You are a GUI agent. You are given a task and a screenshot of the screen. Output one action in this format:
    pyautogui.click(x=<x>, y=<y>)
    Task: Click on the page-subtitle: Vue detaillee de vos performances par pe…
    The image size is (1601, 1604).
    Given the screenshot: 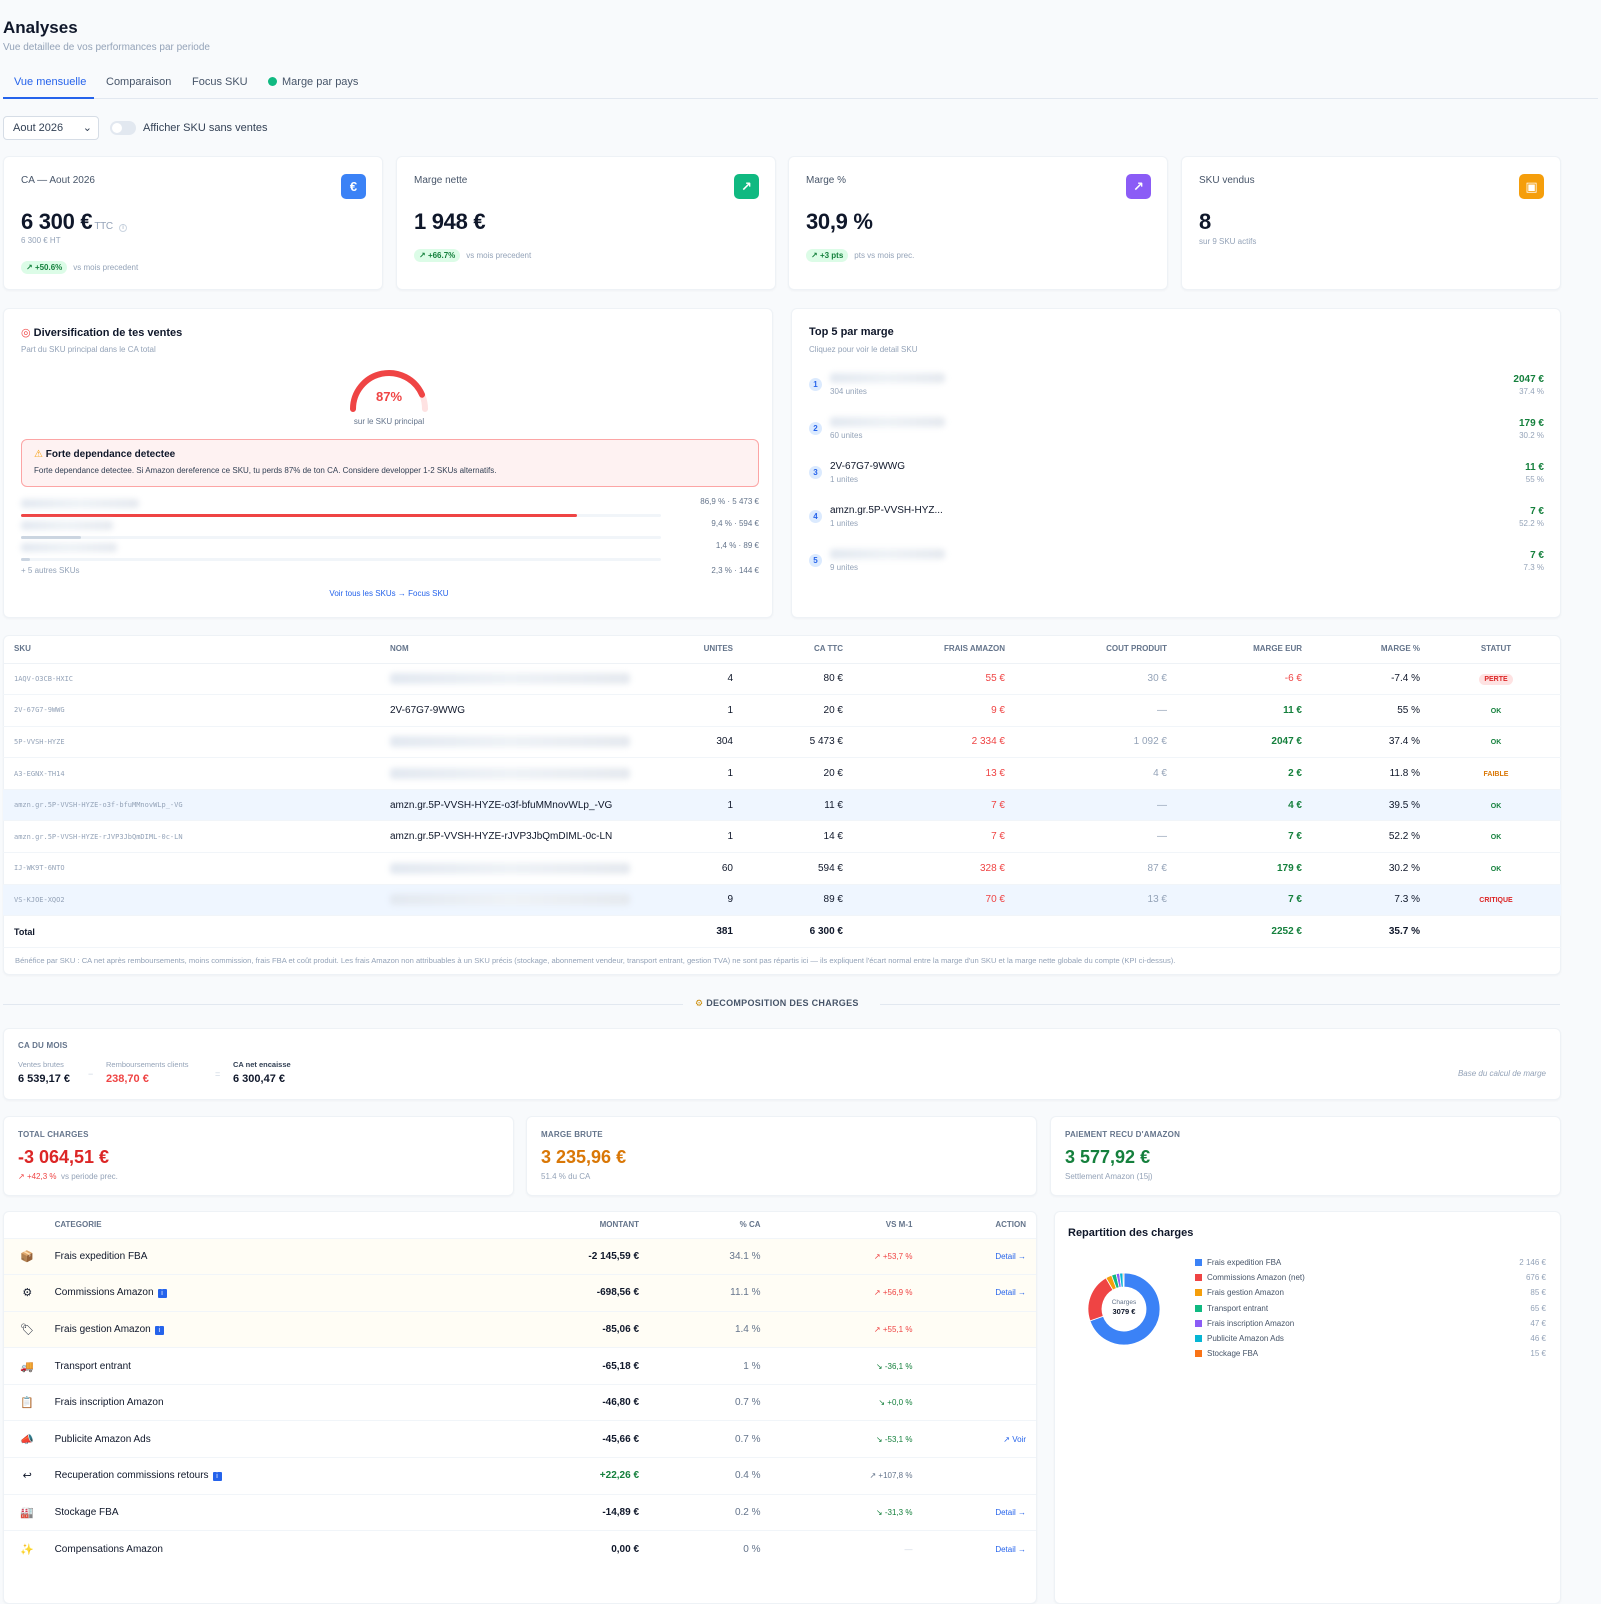 What is the action you would take?
    pyautogui.click(x=106, y=47)
    